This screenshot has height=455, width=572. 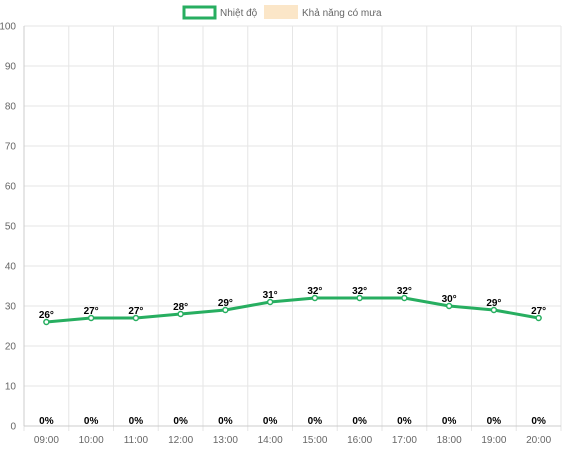 What do you see at coordinates (11, 147) in the screenshot?
I see `y-tick-label: 70` at bounding box center [11, 147].